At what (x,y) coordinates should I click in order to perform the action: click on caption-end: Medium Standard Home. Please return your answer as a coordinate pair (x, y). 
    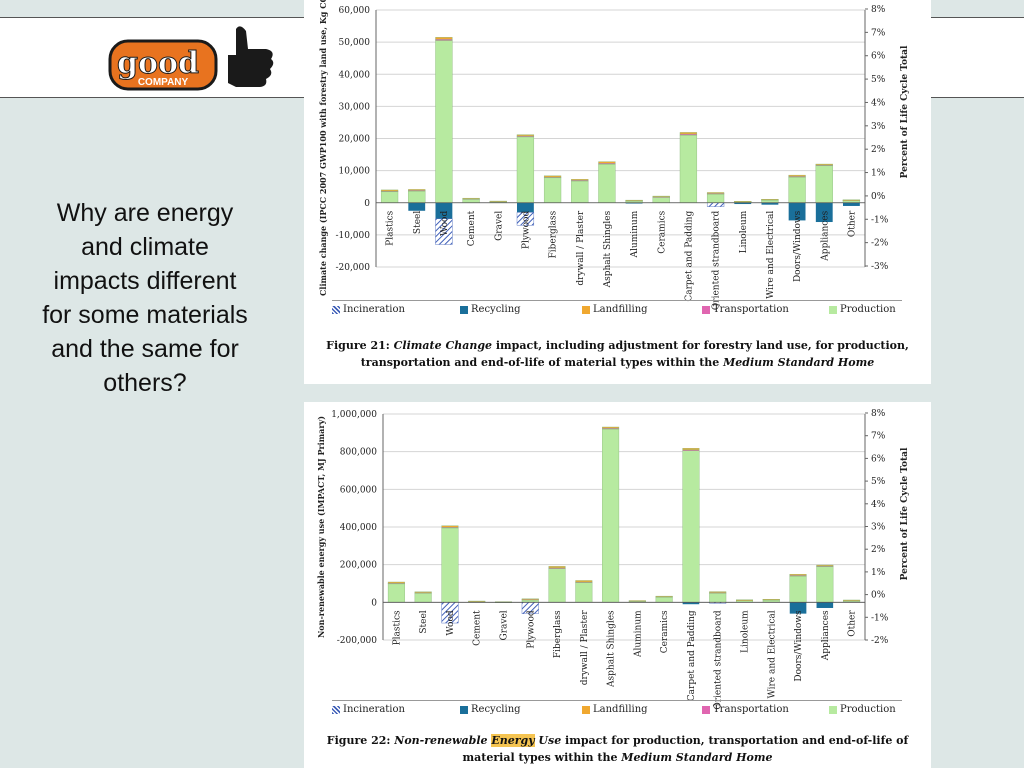
    Looking at the image, I should click on (697, 757).